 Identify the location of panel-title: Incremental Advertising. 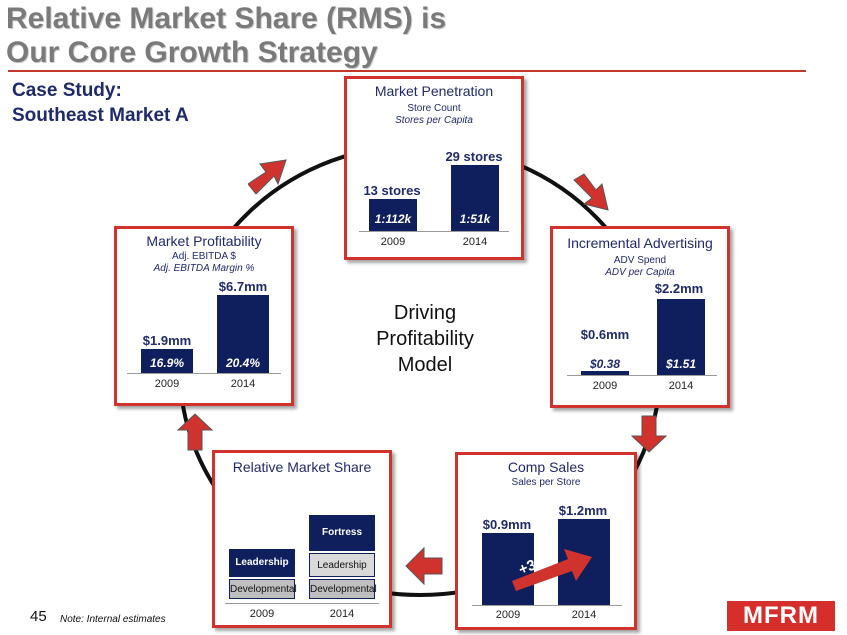
(640, 243).